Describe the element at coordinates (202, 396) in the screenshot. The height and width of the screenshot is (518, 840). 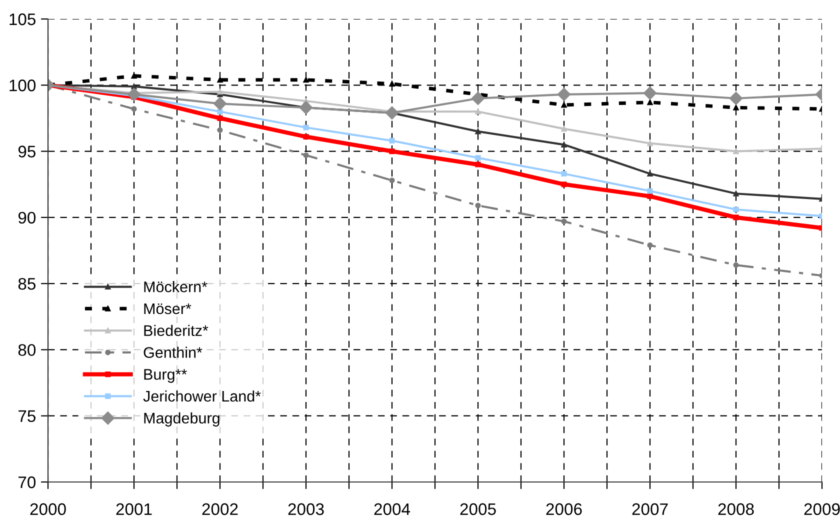
I see `legend-label: Jerichower Land*` at that location.